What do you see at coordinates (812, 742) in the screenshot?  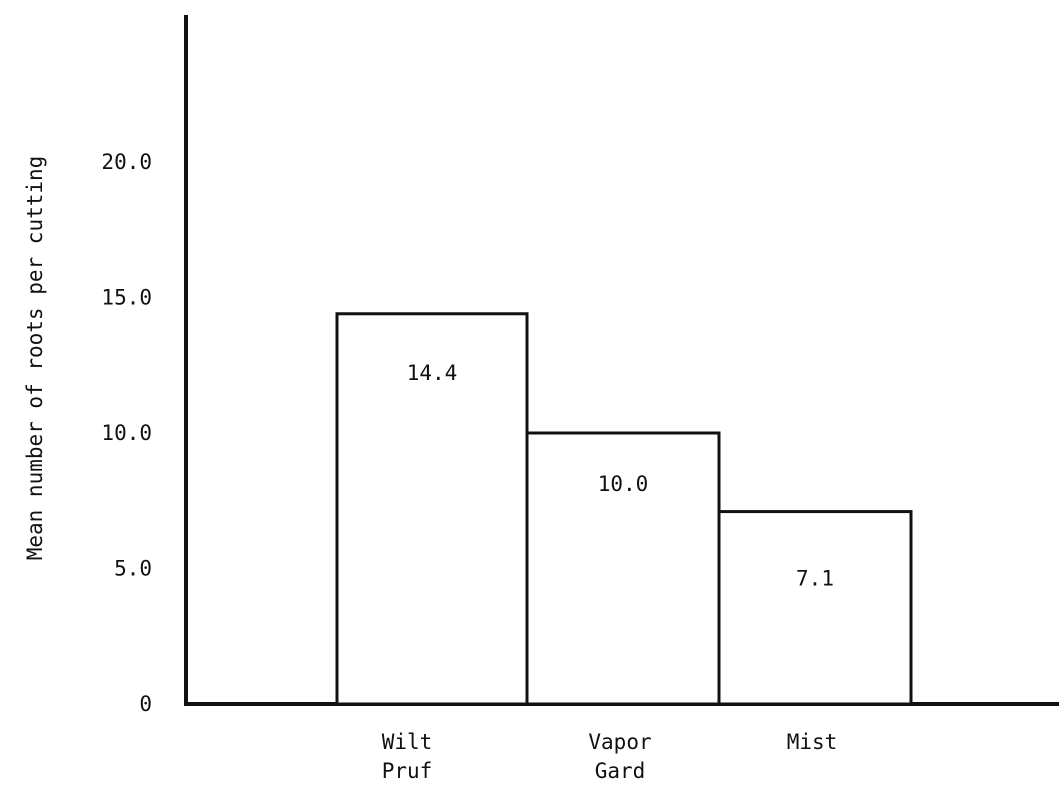 I see `x-tick-label: Mist` at bounding box center [812, 742].